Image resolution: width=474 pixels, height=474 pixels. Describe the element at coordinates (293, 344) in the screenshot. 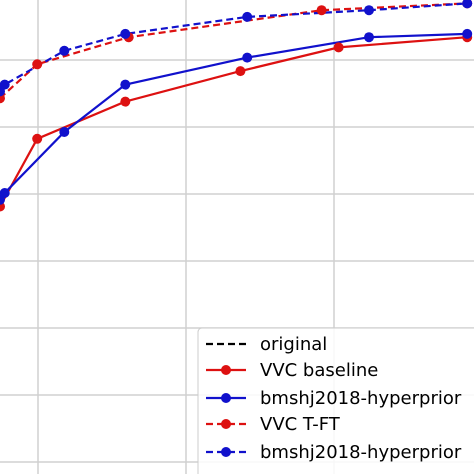

I see `legend-label-0: original` at that location.